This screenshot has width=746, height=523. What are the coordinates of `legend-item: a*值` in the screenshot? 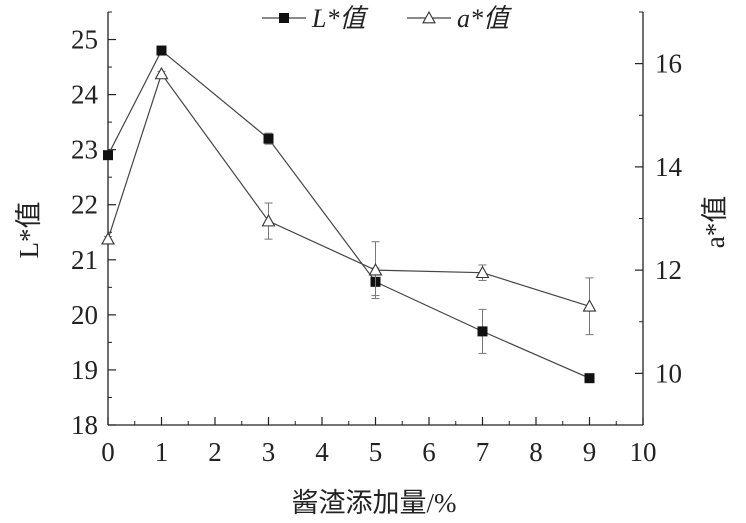 It's located at (459, 18).